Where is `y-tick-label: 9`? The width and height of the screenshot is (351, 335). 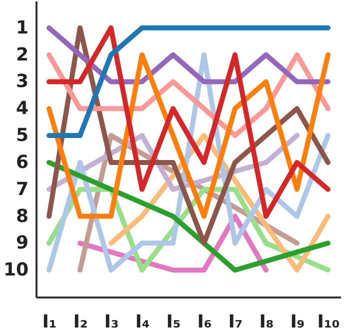 y-tick-label: 9 is located at coordinates (22, 243).